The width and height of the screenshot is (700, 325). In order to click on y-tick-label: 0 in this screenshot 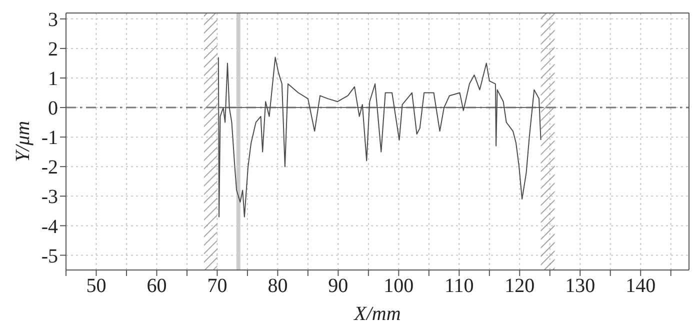, I will do `click(53, 109)`.